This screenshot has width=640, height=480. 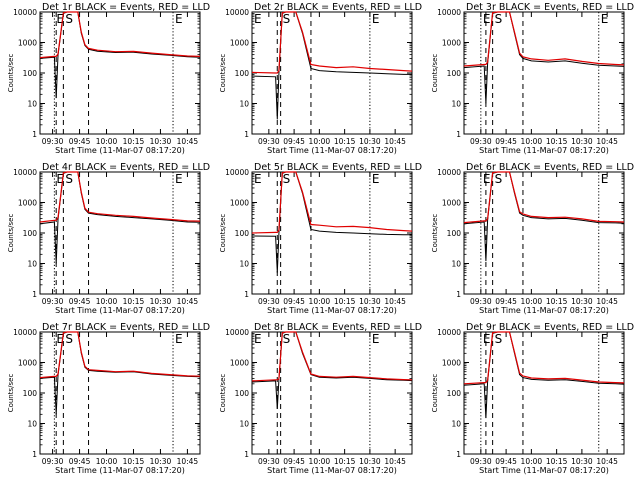 I want to click on chart-title: Det 2r BLACK = Events, RED = LLD, so click(x=338, y=7).